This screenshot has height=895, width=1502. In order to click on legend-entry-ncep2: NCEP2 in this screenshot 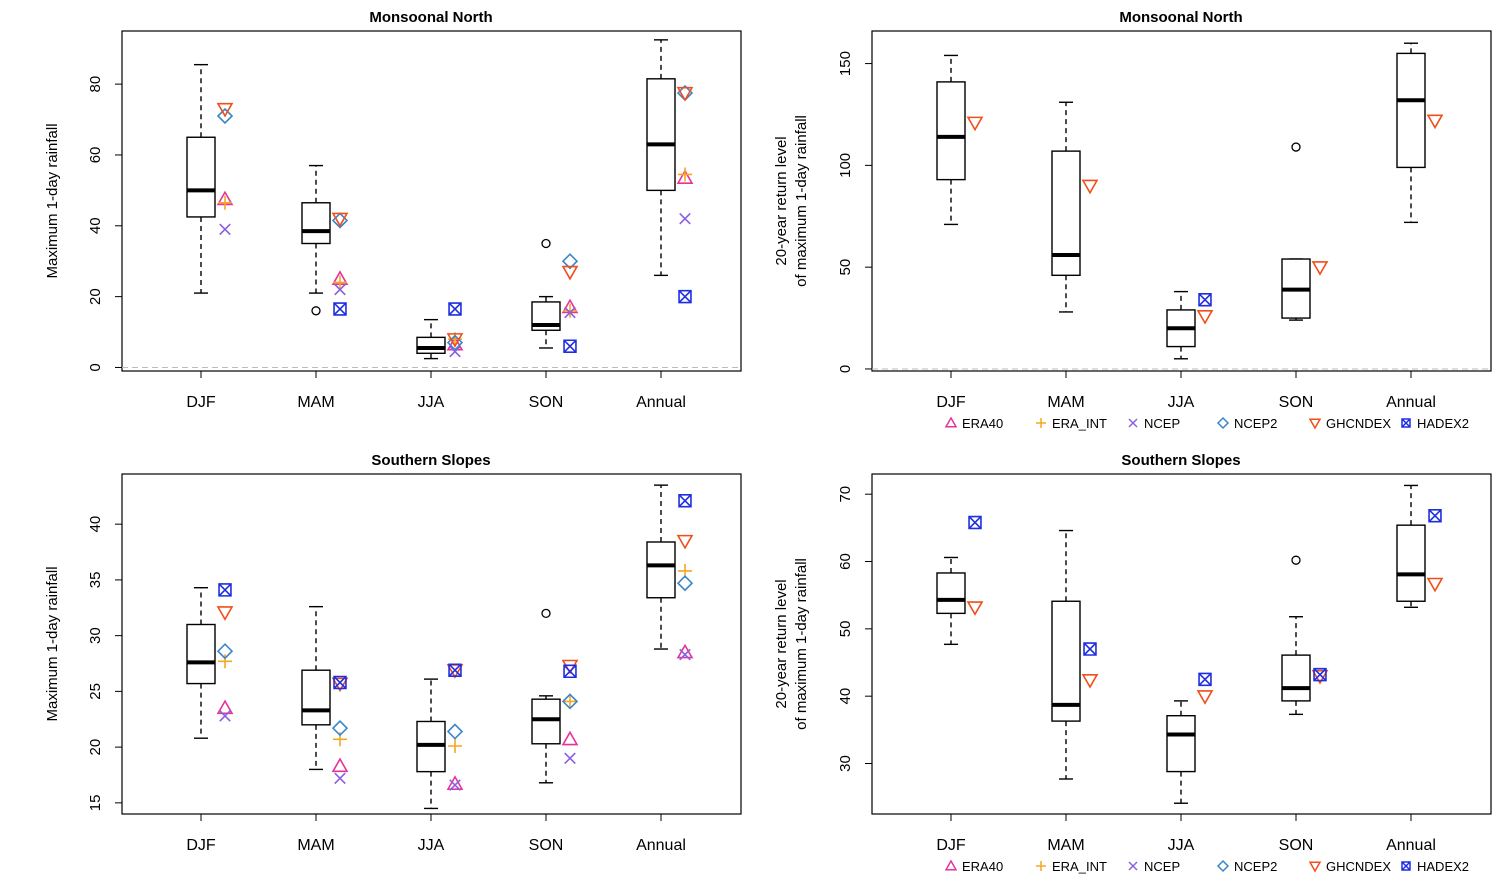, I will do `click(1246, 866)`.